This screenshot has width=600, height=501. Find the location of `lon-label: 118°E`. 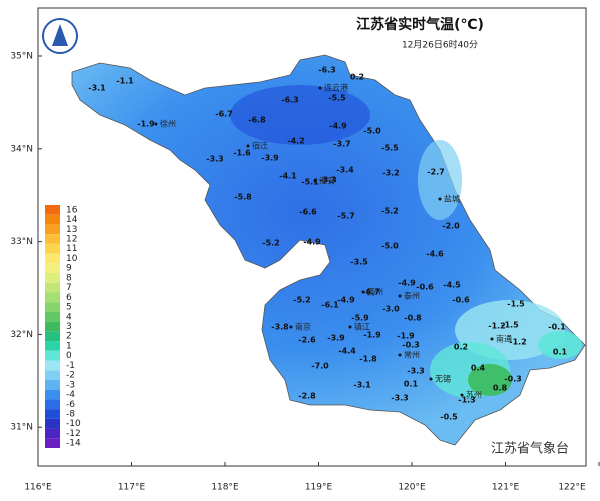

lon-label: 118°E is located at coordinates (225, 488).